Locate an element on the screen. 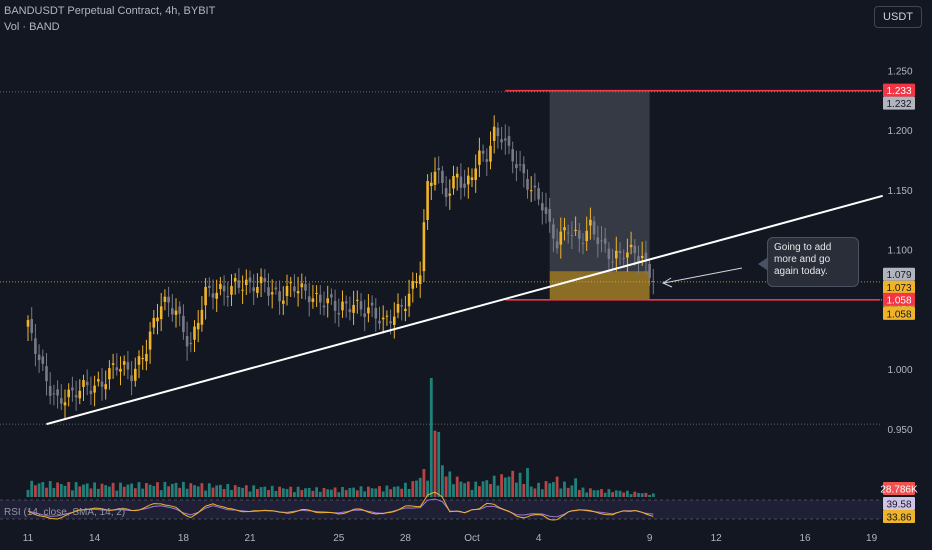 This screenshot has height=550, width=932. currency-button: USDT is located at coordinates (898, 17).